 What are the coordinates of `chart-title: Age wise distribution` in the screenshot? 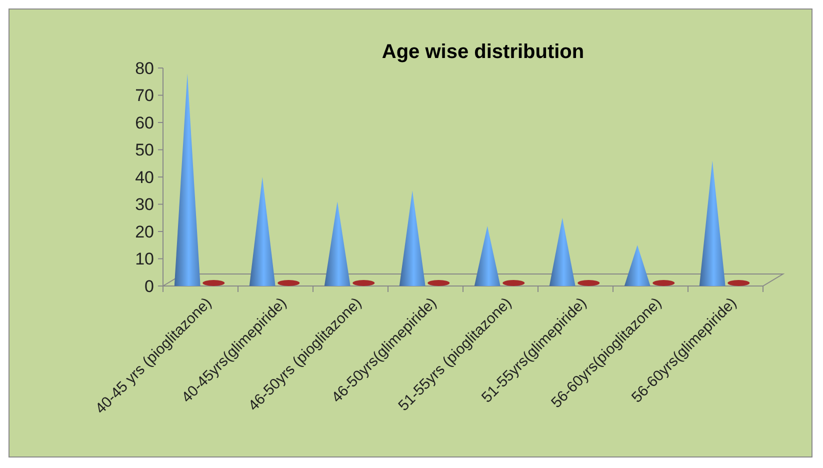 It's located at (483, 52).